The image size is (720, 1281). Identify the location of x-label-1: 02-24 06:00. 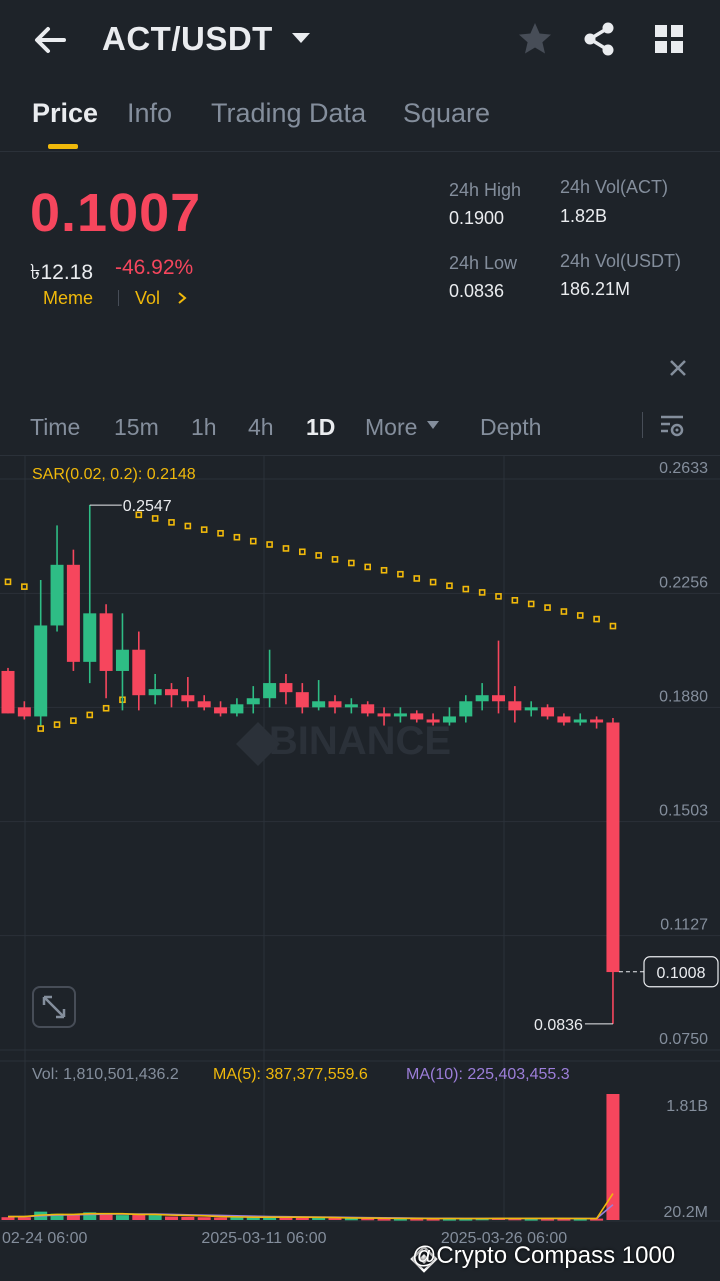
(45, 1238).